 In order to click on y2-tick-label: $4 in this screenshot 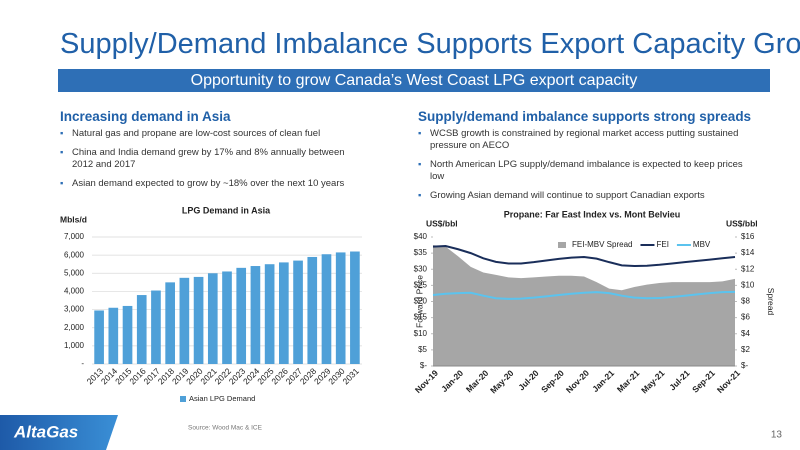, I will do `click(745, 333)`.